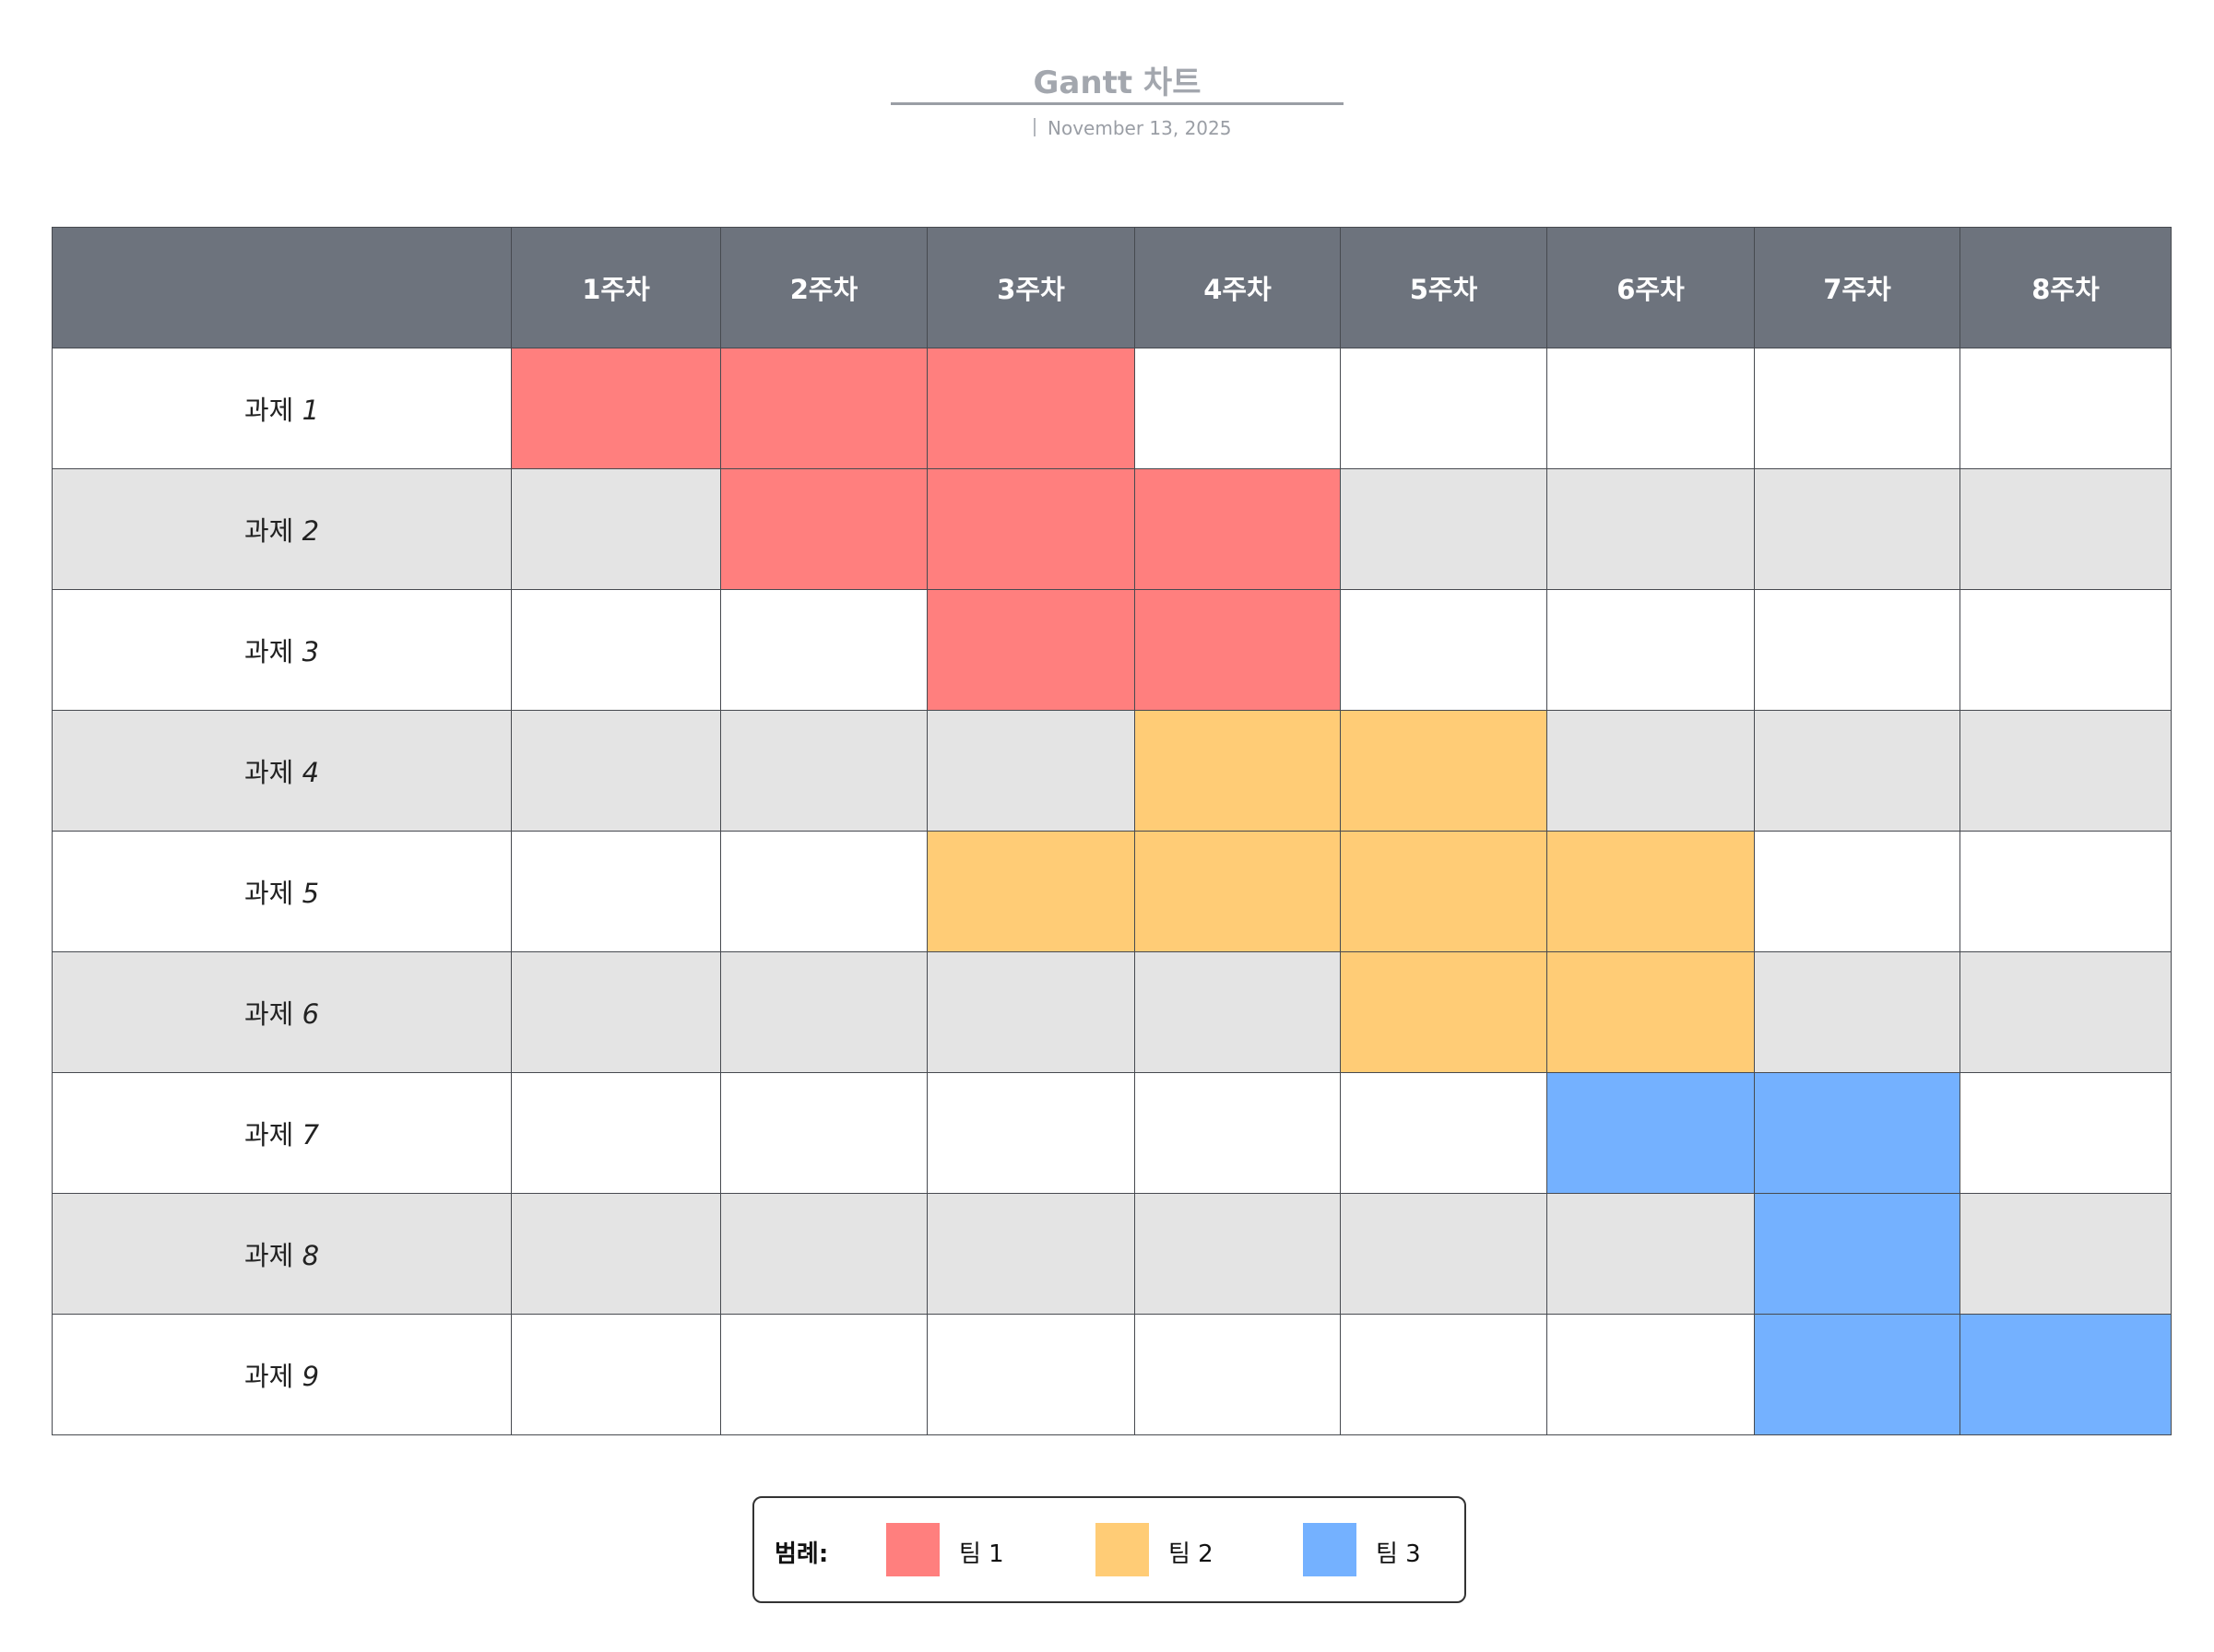  I want to click on legend: 범례: 팀 1 팀 2 팀 3, so click(1109, 1549).